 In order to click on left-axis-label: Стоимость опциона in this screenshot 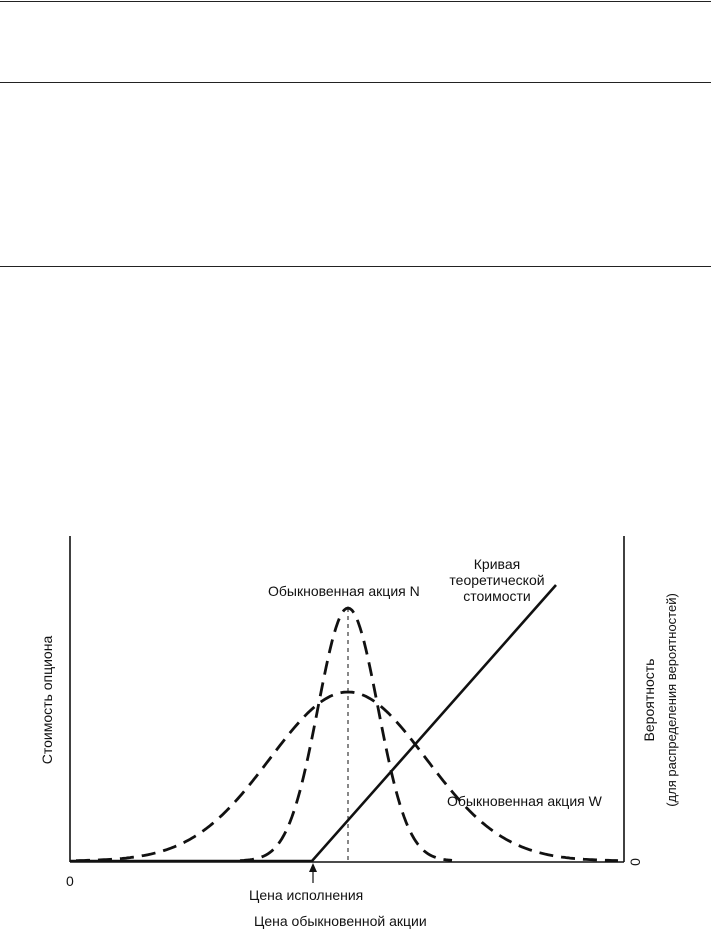, I will do `click(47, 700)`.